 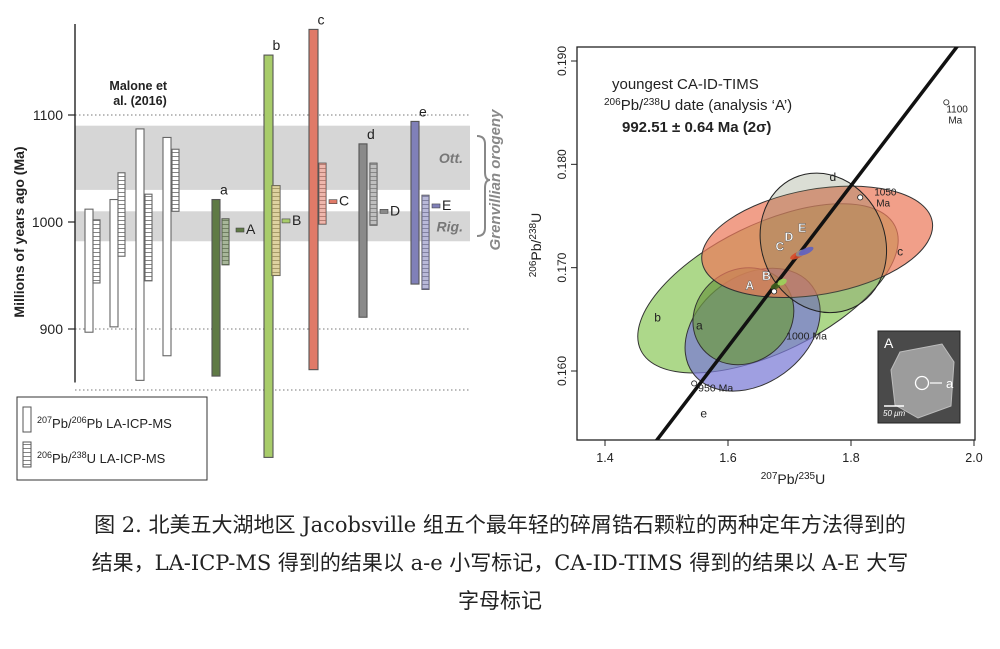 I want to click on tims-ellipse-label-D: D, so click(x=789, y=237).